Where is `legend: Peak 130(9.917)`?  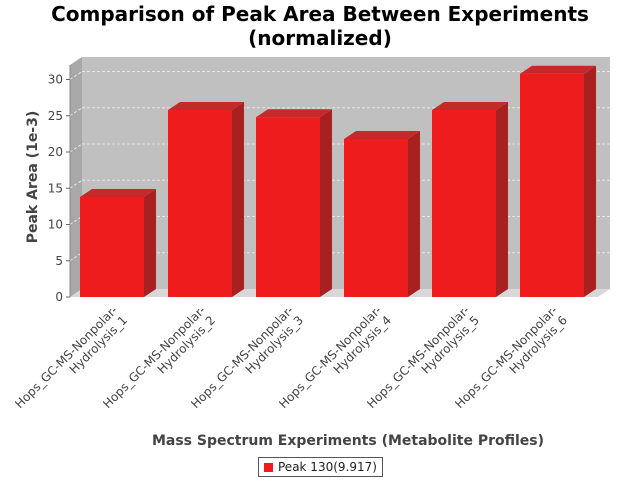 legend: Peak 130(9.917) is located at coordinates (320, 467).